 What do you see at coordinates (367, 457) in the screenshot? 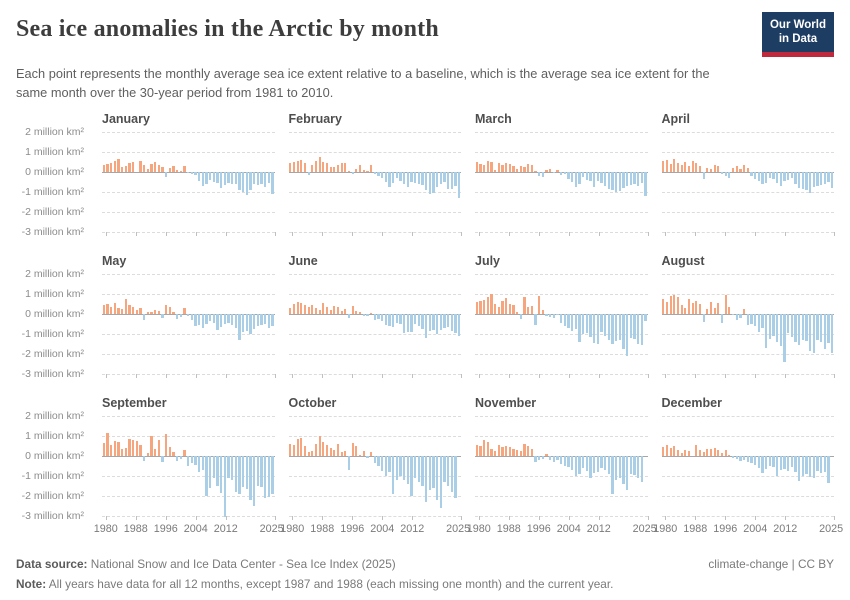
I see `bar-2000` at bounding box center [367, 457].